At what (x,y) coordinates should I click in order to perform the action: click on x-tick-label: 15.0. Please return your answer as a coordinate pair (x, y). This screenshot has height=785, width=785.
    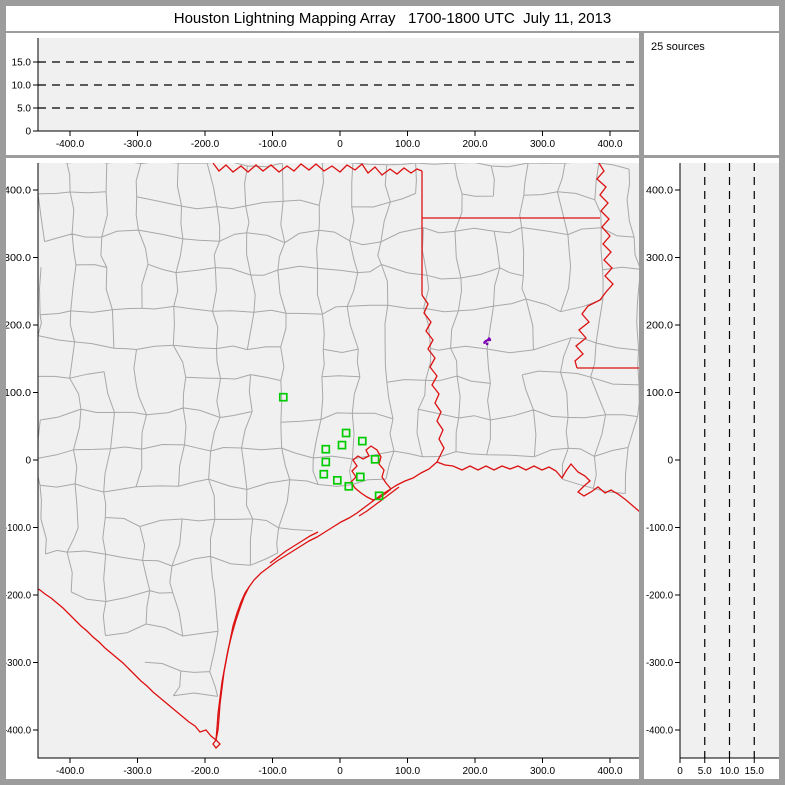
    Looking at the image, I should click on (755, 771).